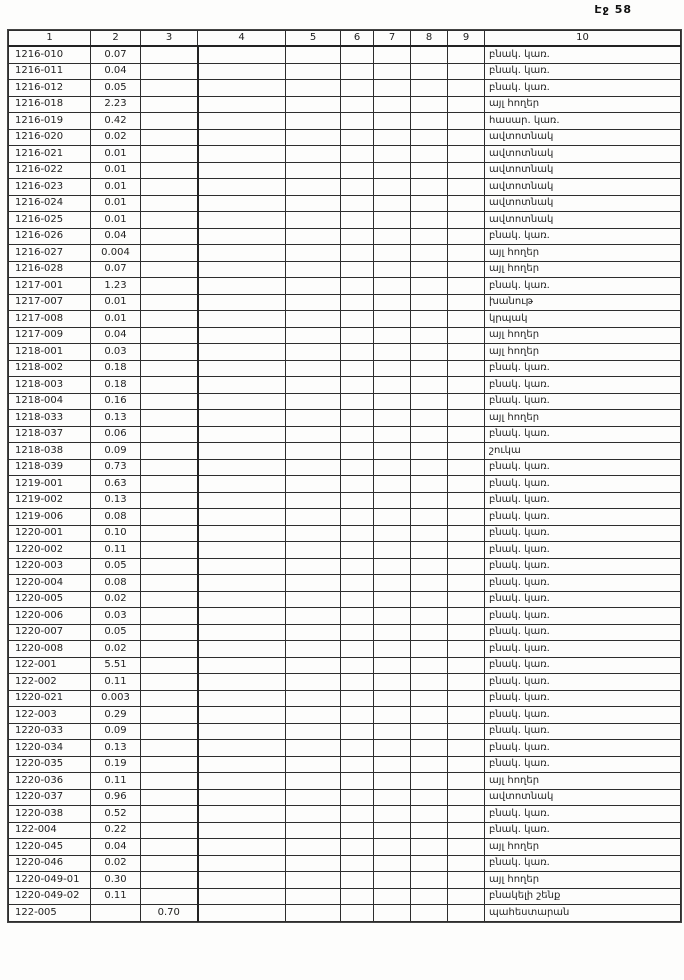  What do you see at coordinates (49, 649) in the screenshot?
I see `cell-code: 1220-008` at bounding box center [49, 649].